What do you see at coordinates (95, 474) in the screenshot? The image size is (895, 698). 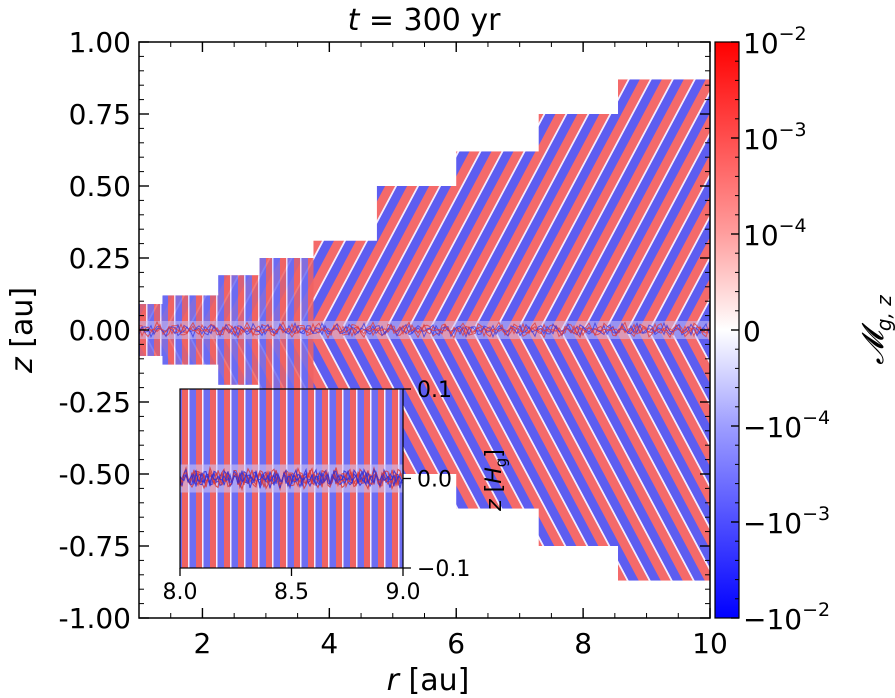 I see `y-tick-label: -0.50` at bounding box center [95, 474].